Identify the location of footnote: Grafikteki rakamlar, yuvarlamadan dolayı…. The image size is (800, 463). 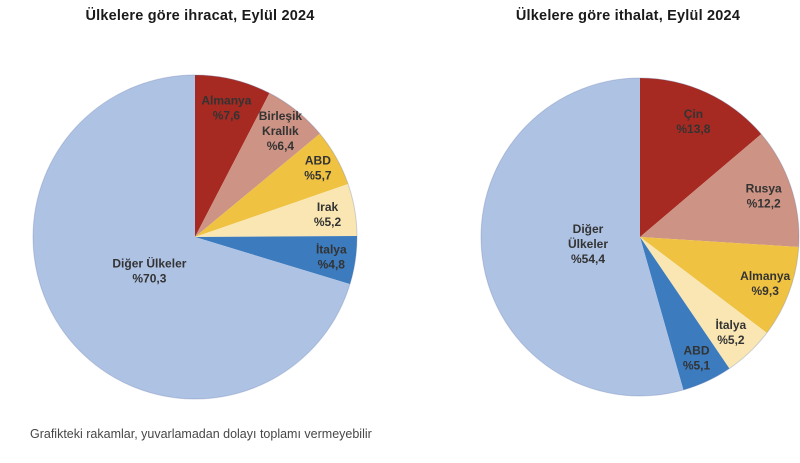
(201, 434).